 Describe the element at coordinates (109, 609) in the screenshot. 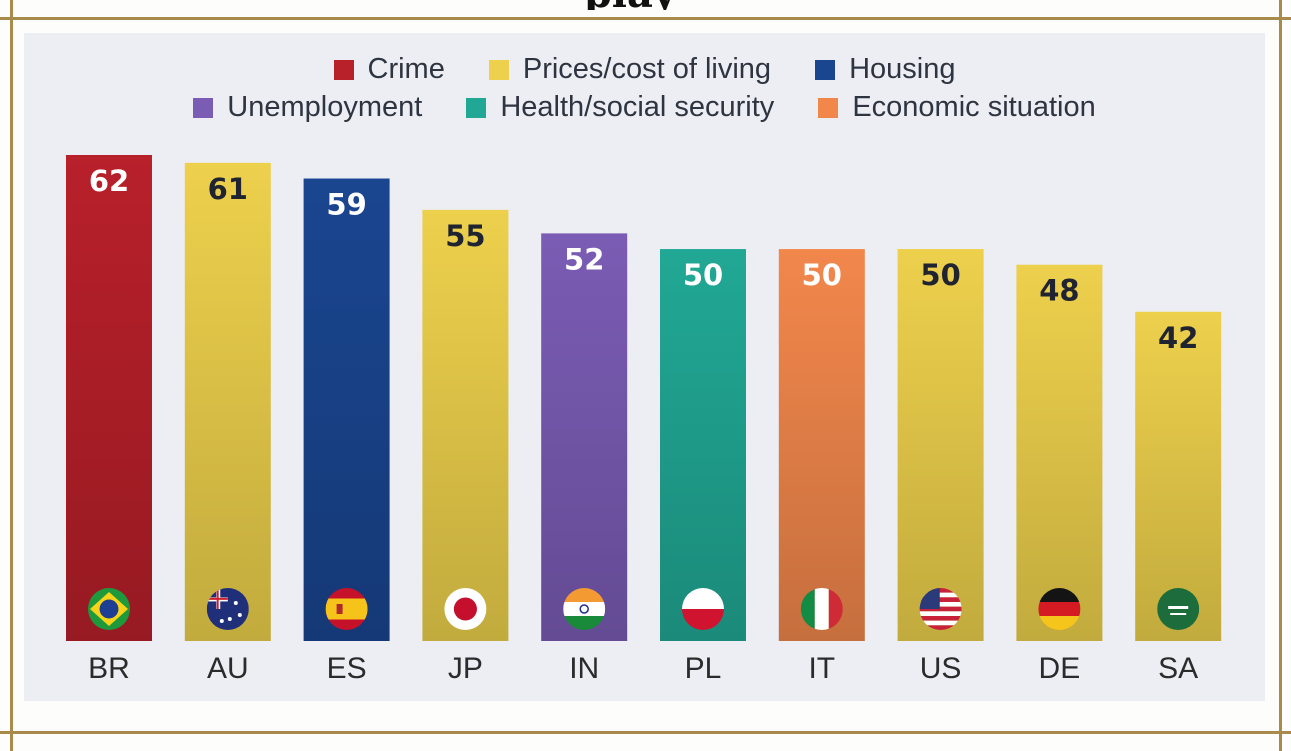

I see `brazil-flag-icon` at that location.